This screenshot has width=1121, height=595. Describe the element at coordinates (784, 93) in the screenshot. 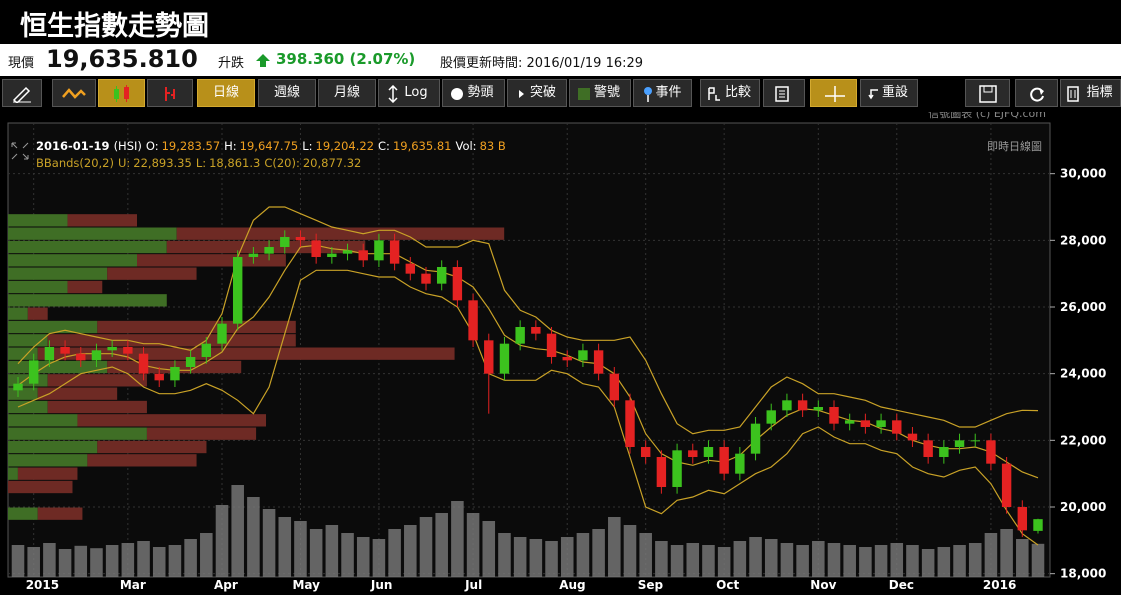

I see `list-button` at that location.